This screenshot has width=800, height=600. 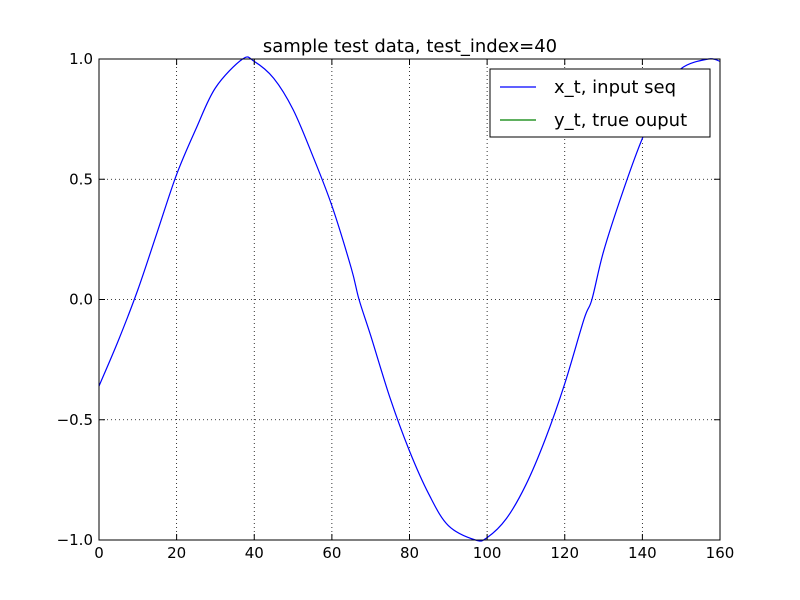 I want to click on y-tick-label: 1.0, so click(x=81, y=59).